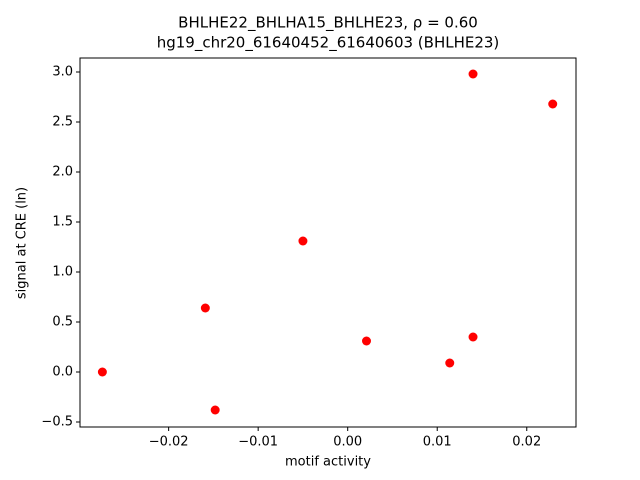 This screenshot has width=640, height=480. What do you see at coordinates (328, 43) in the screenshot?
I see `chart-subtitle: hg19_chr20_61640452_61640603 (BHLHE23)` at bounding box center [328, 43].